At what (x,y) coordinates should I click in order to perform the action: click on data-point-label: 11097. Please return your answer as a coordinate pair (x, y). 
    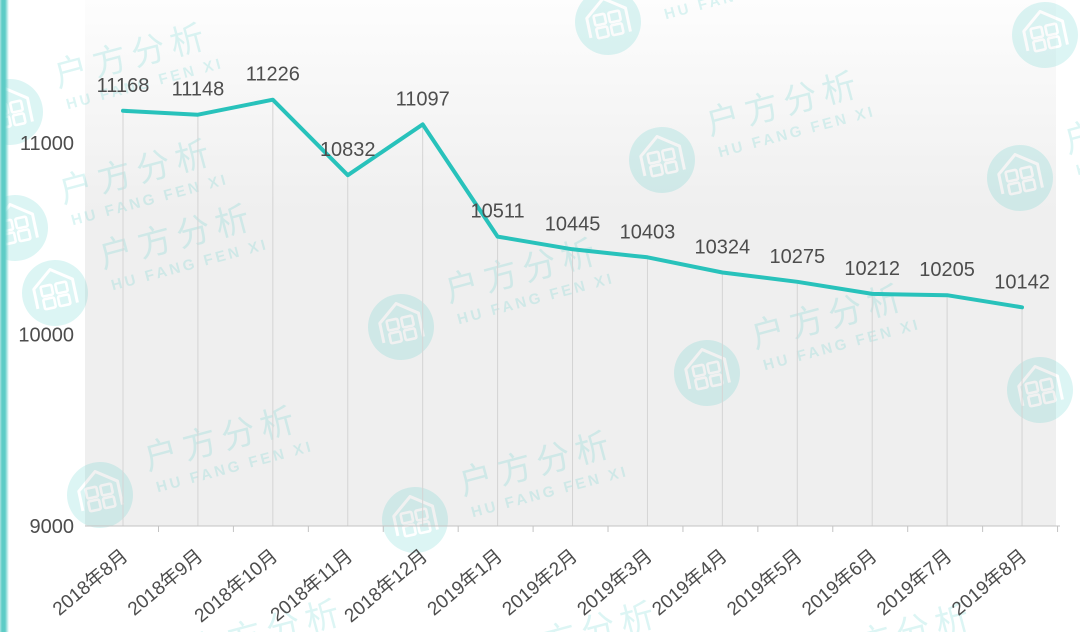
    Looking at the image, I should click on (423, 99).